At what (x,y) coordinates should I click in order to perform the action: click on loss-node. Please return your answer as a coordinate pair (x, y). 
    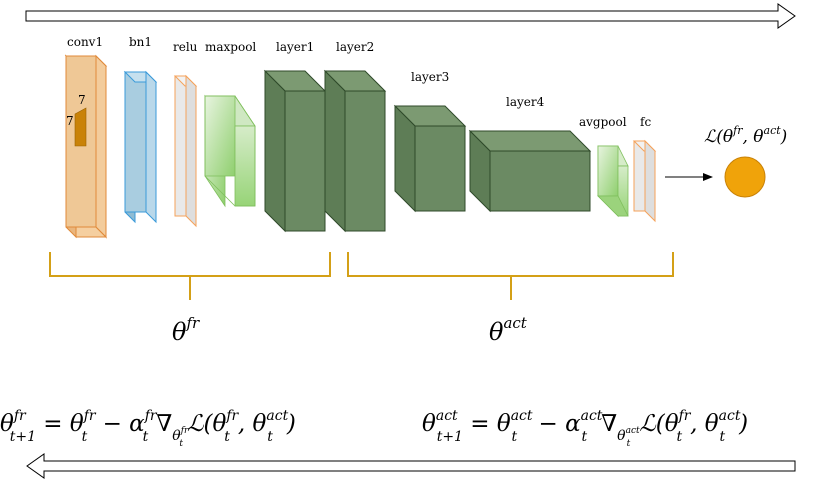
    Looking at the image, I should click on (745, 177).